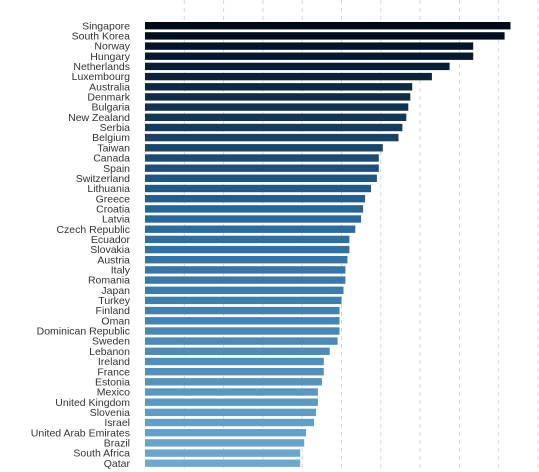 This screenshot has width=539, height=472. I want to click on category-label: Canada, so click(111, 159).